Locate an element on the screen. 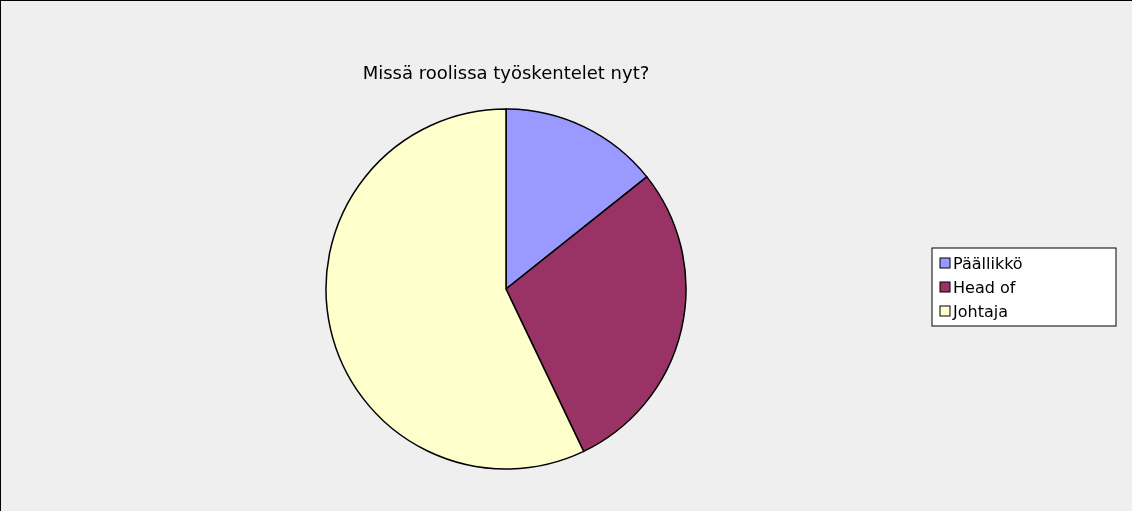 The image size is (1132, 511). legend-label: Head of is located at coordinates (984, 287).